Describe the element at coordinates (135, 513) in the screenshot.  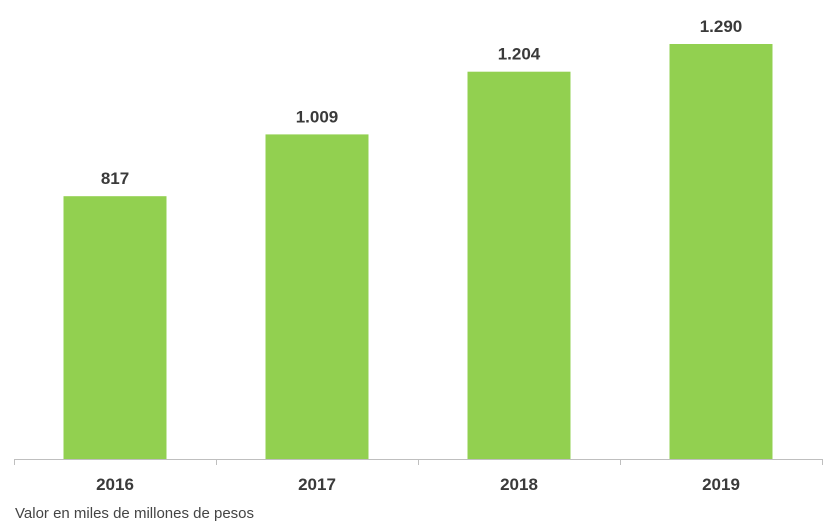
I see `chart-footnote: Valor en miles de millones de pesos` at that location.